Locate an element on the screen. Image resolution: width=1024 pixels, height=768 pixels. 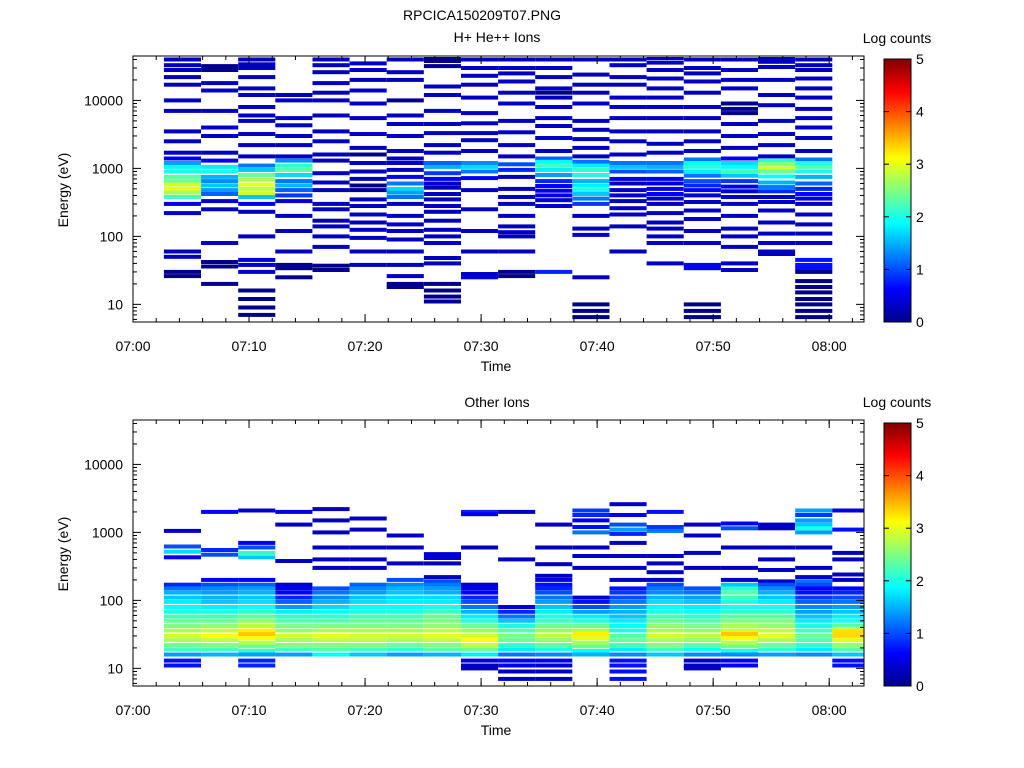
panel-title: Other Ions is located at coordinates (496, 402).